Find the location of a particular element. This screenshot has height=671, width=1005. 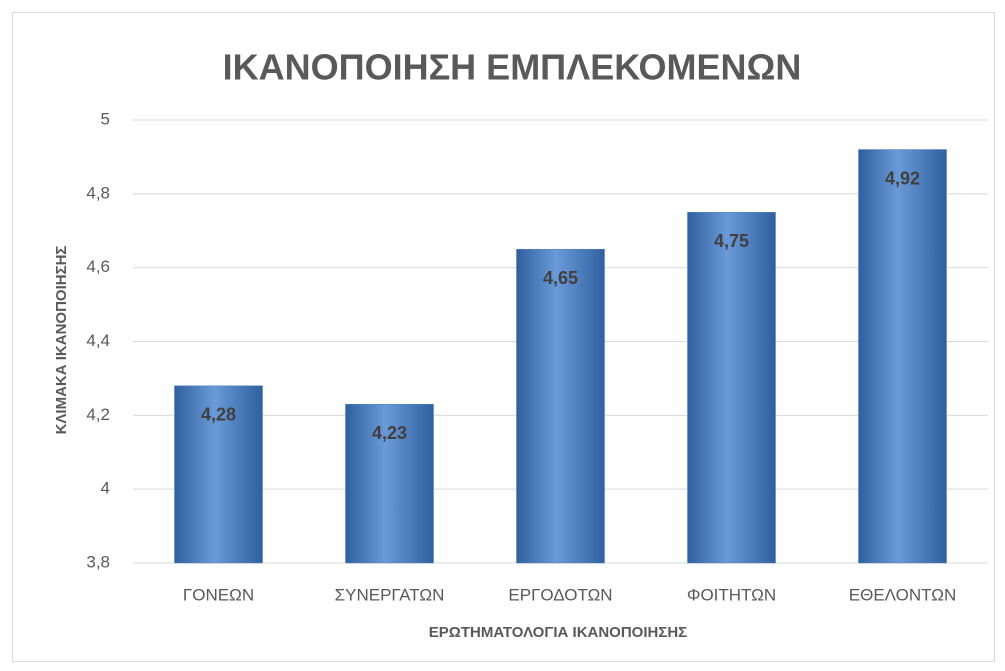

x-tick-label: ΕΘΕΛΟΝΤΩΝ is located at coordinates (902, 594).